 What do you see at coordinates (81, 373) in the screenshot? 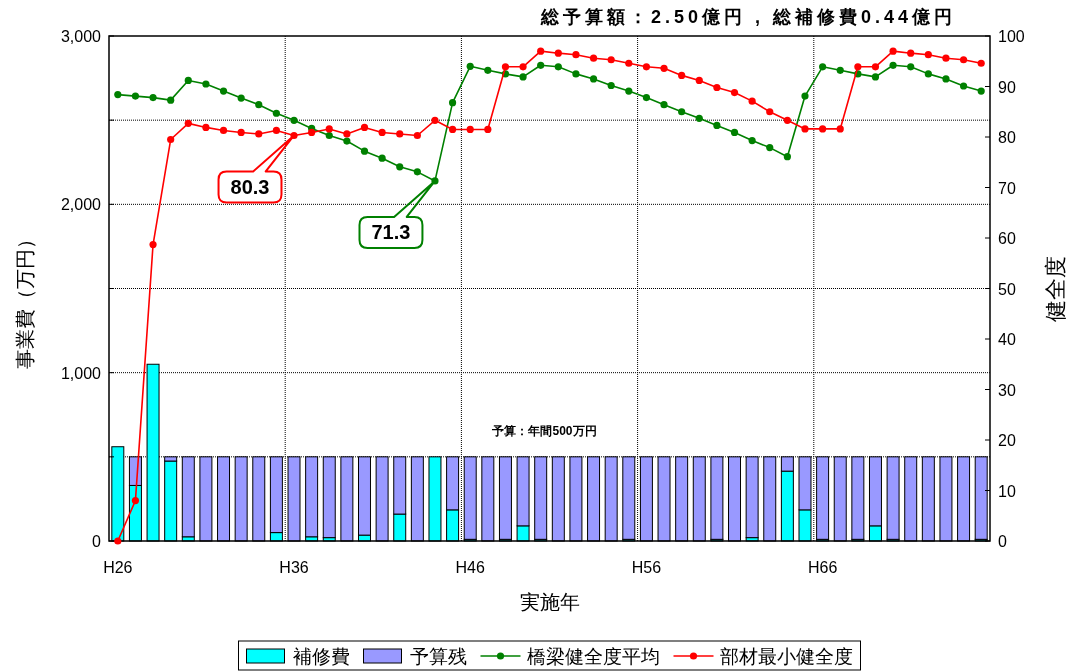
I see `y-tick-label: 1,000` at bounding box center [81, 373].